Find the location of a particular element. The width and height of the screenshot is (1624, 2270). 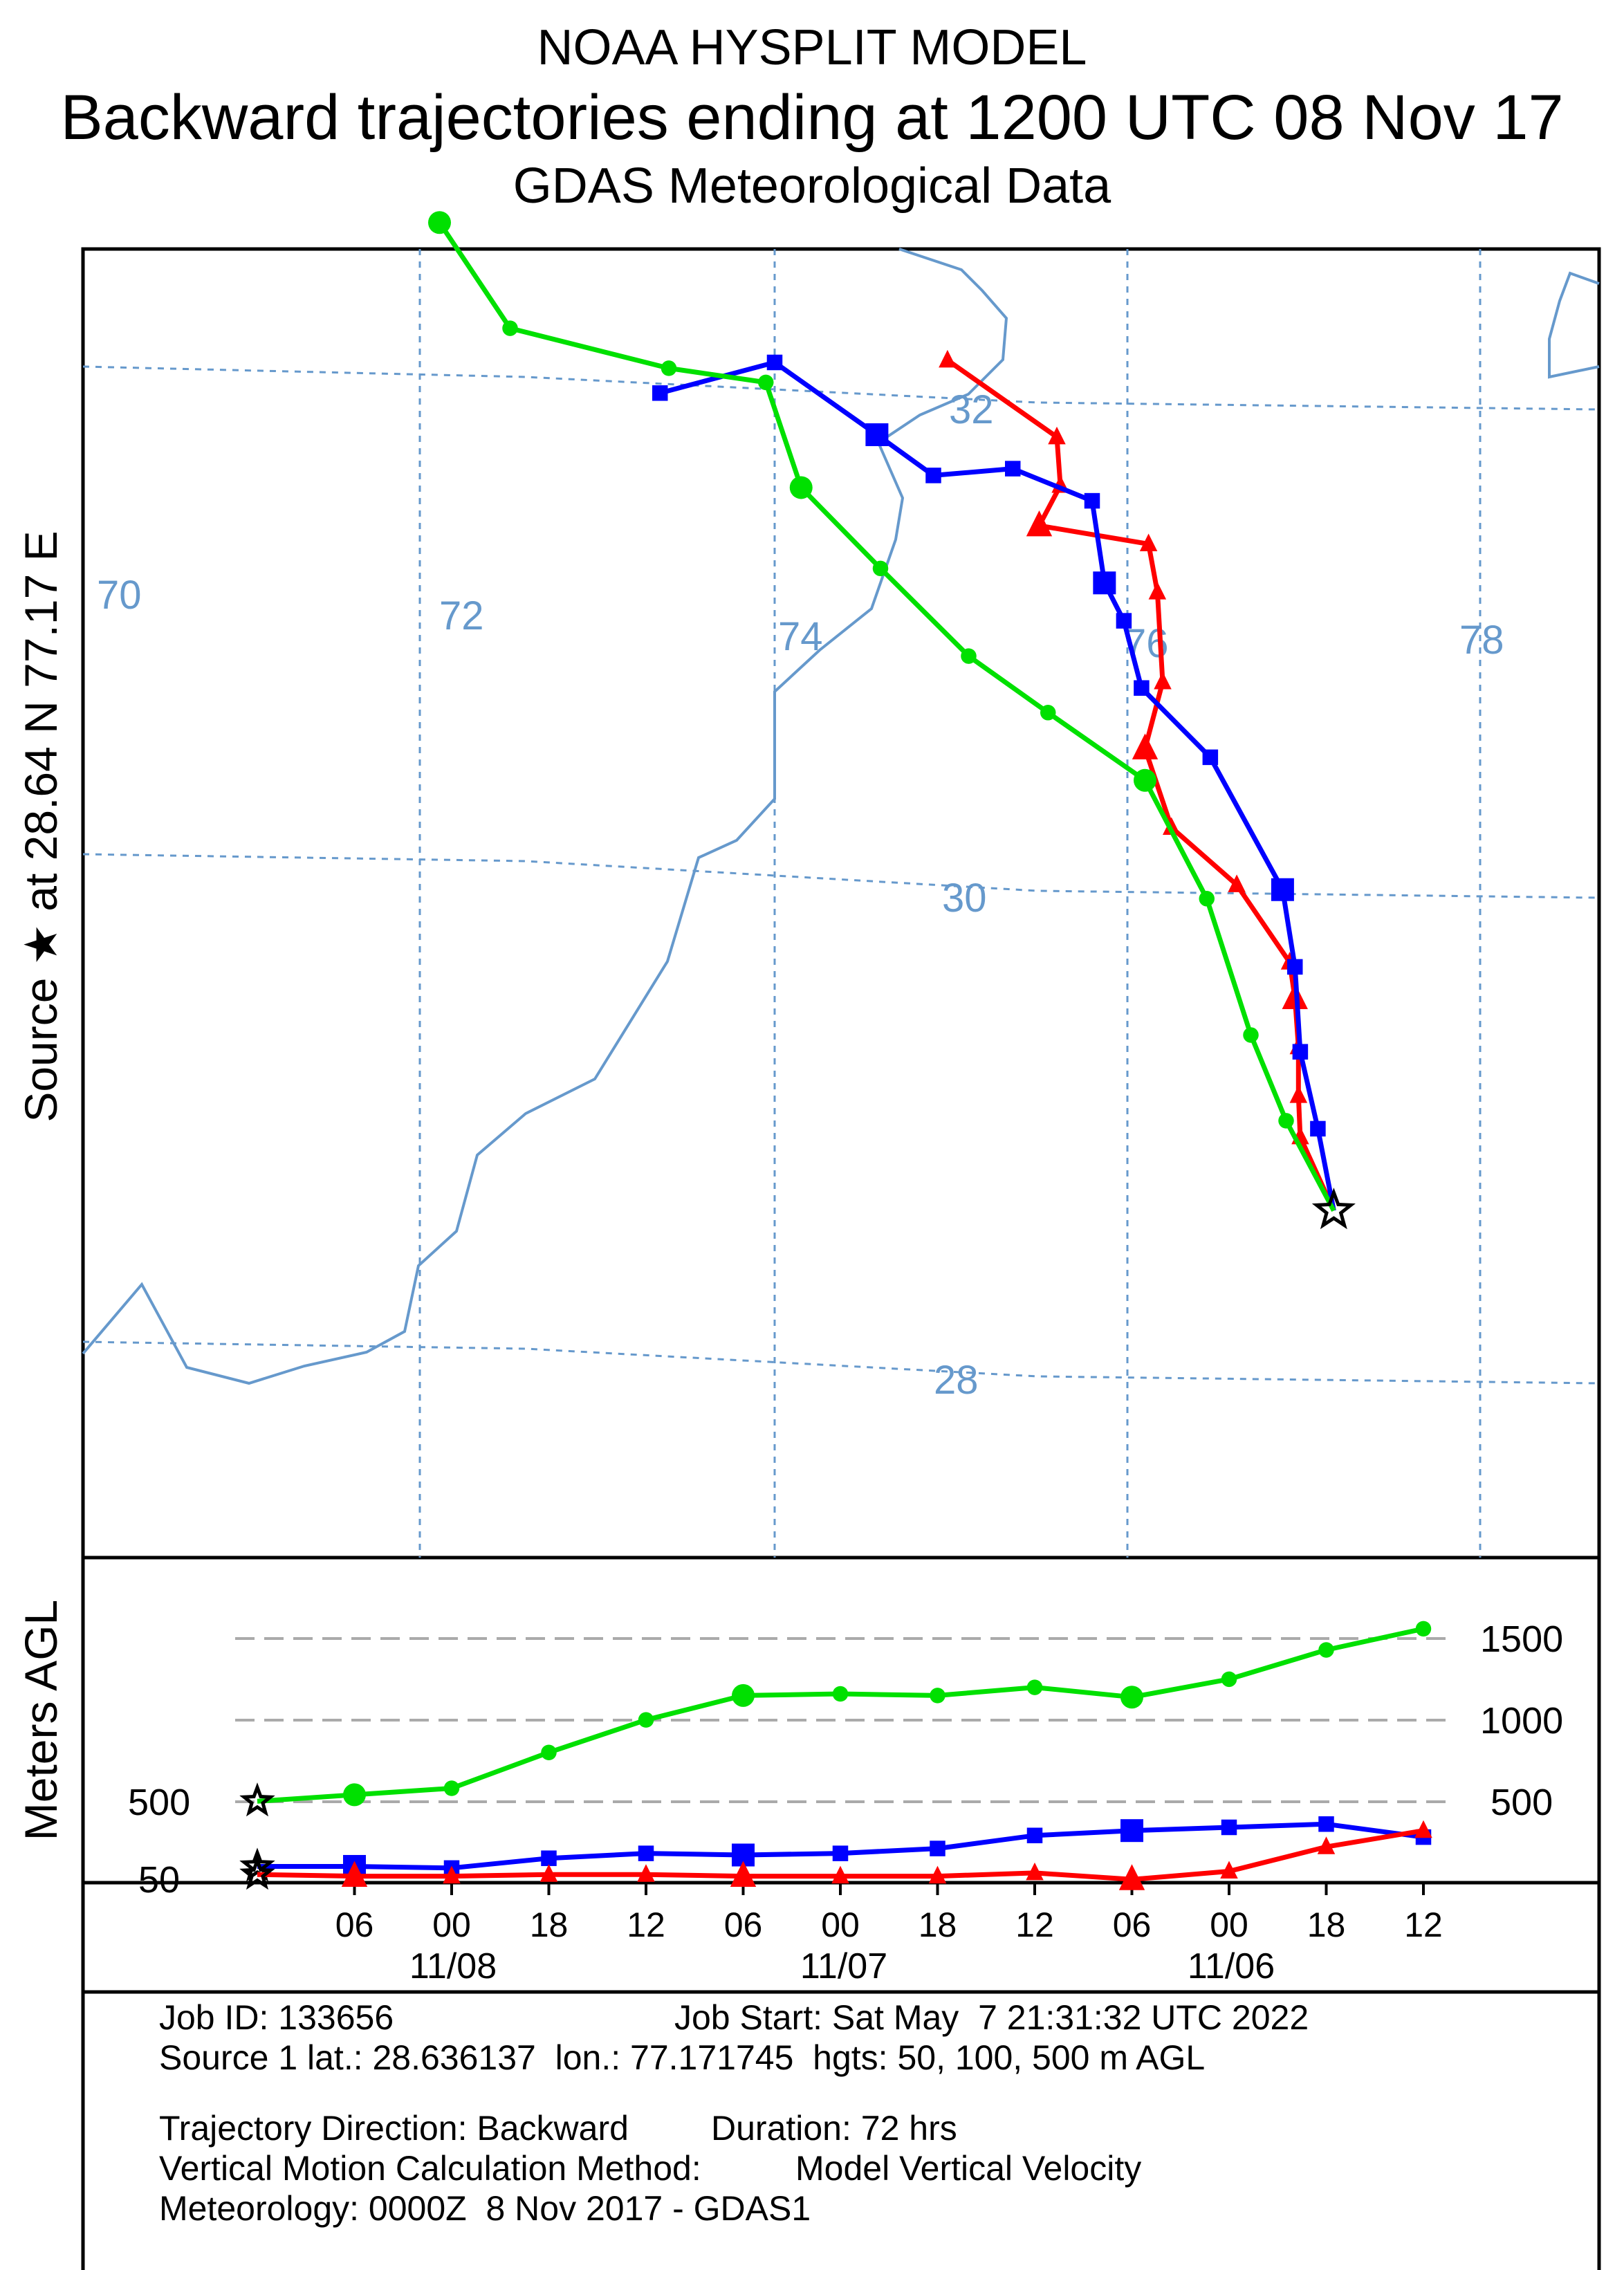

height-source-star-100m is located at coordinates (257, 1864).